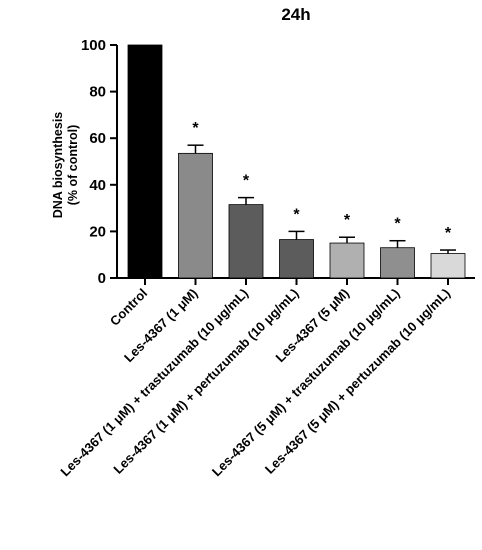  I want to click on x-tick-label: Control, so click(128, 307).